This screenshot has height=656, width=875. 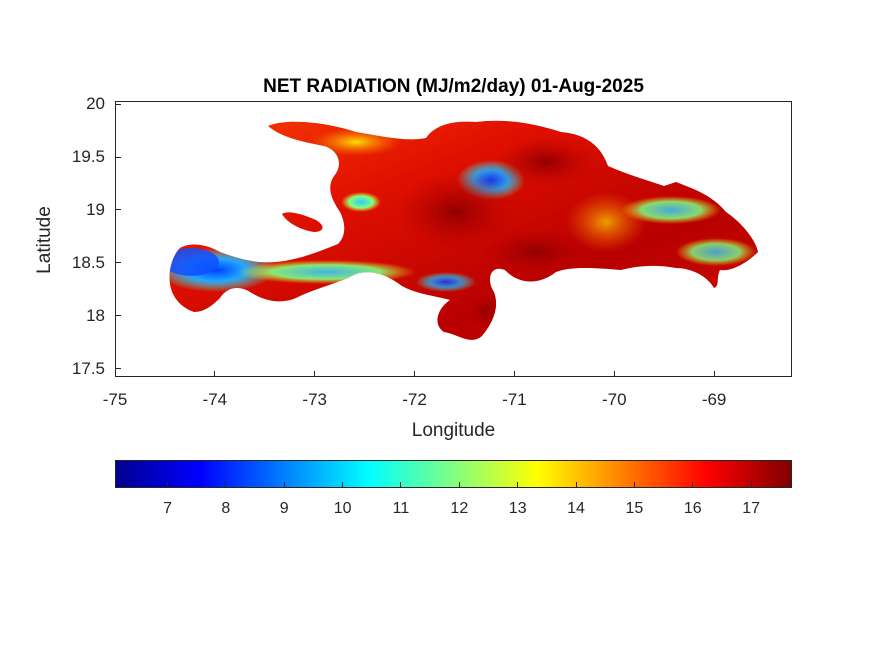 What do you see at coordinates (95, 315) in the screenshot?
I see `y-tick-label: 18` at bounding box center [95, 315].